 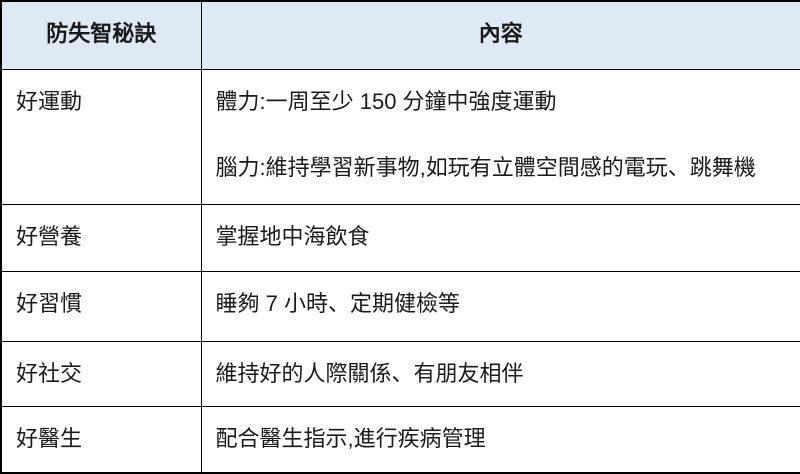 I want to click on tip-cell: 好運動, so click(x=101, y=136).